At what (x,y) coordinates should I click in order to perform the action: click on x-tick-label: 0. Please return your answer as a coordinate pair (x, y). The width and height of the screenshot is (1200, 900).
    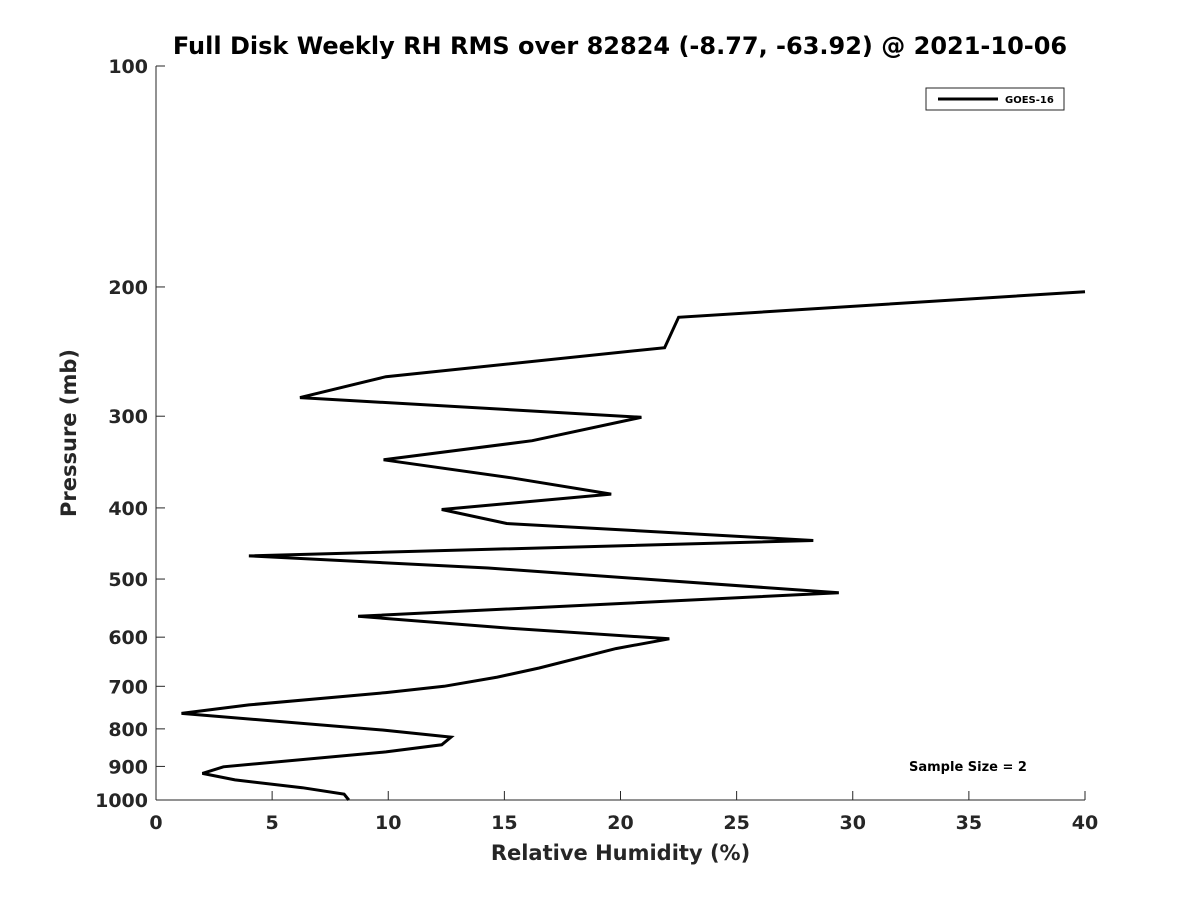
    Looking at the image, I should click on (155, 823).